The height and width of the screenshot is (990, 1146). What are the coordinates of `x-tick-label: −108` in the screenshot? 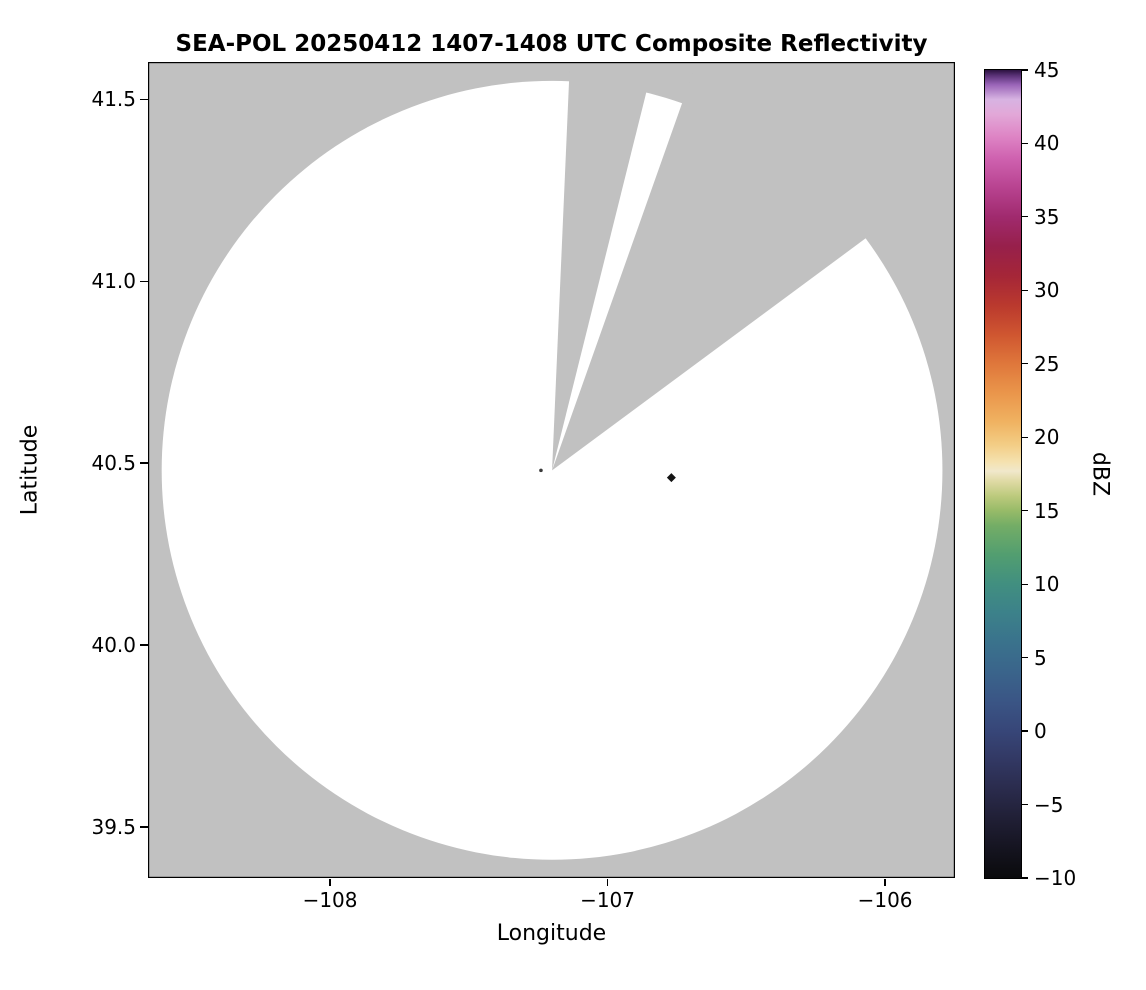 It's located at (330, 900).